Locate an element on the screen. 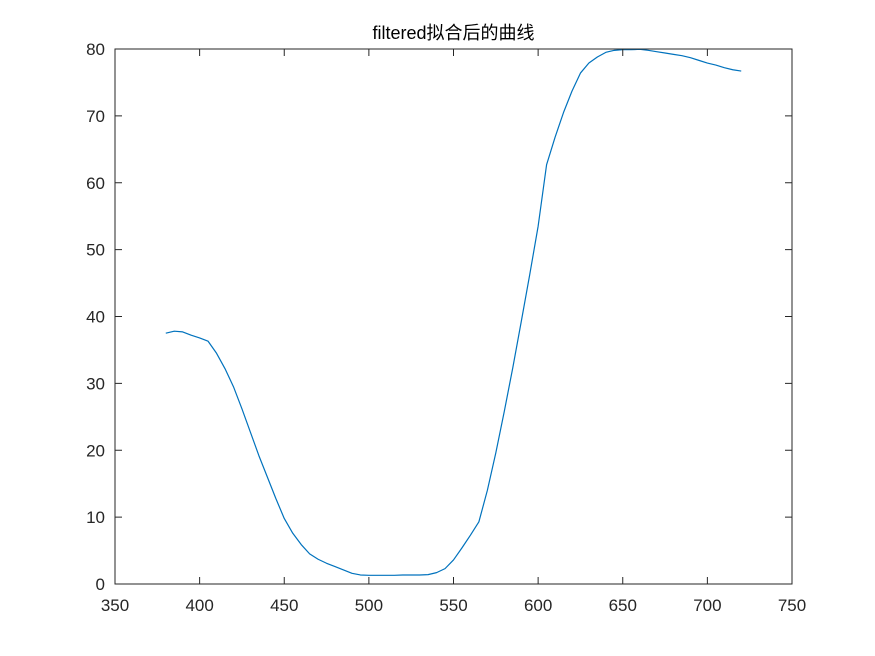 The height and width of the screenshot is (656, 875). x-tick-label: 400 is located at coordinates (199, 605).